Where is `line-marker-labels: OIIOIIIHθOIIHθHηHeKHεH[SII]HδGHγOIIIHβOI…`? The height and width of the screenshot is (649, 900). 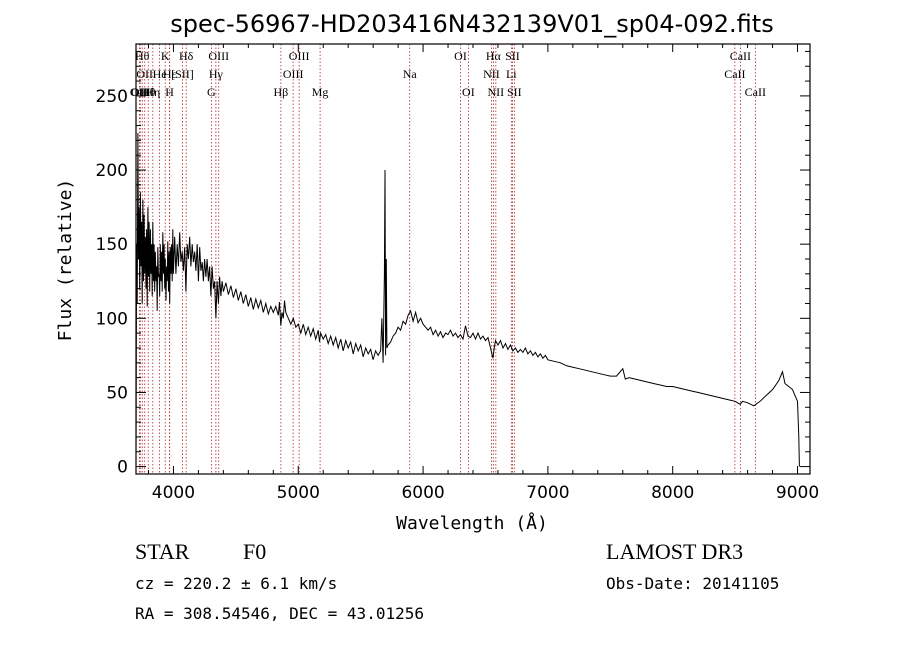
line-marker-labels: OIIOIIIHθOIIHθHηHeKHεH[SII]HδGHγOIIIHβOI… is located at coordinates (448, 74).